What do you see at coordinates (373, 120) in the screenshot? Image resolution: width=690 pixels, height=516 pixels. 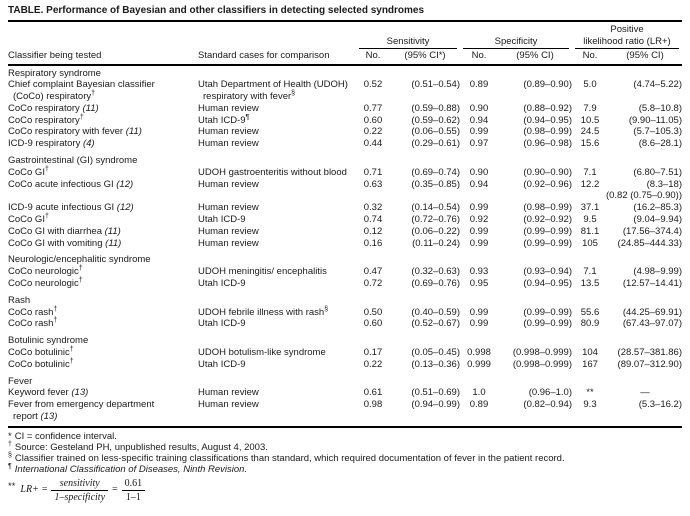 I see `sensitivity-no-cell: 0.60` at bounding box center [373, 120].